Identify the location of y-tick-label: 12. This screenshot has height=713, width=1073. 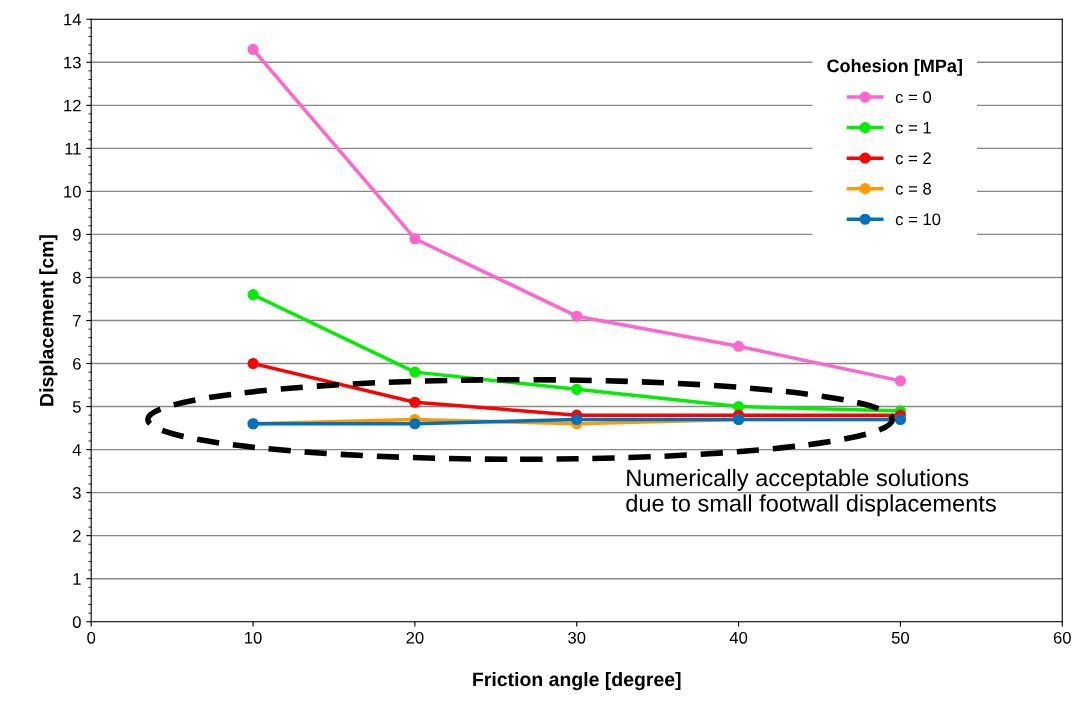
(72, 105).